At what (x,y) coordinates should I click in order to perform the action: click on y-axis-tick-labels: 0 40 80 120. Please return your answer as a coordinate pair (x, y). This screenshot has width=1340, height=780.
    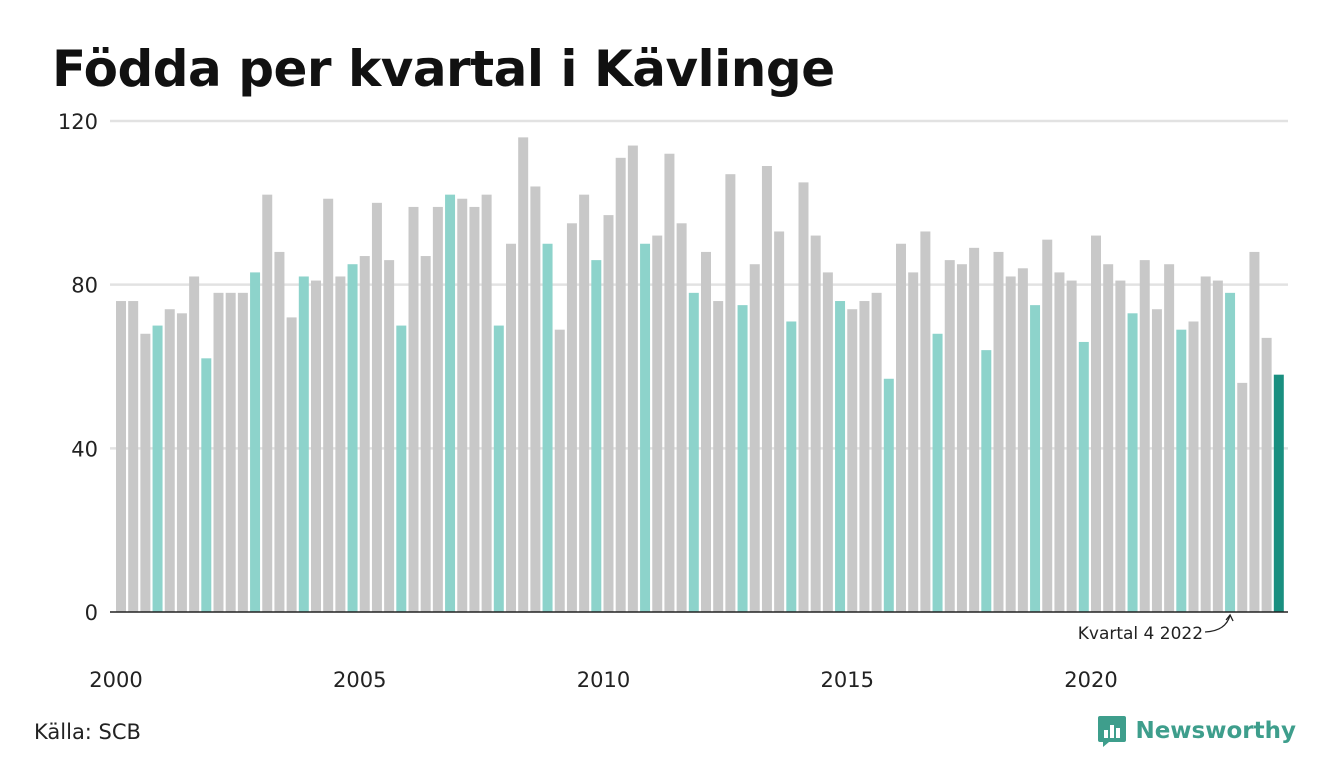
    Looking at the image, I should click on (78, 367).